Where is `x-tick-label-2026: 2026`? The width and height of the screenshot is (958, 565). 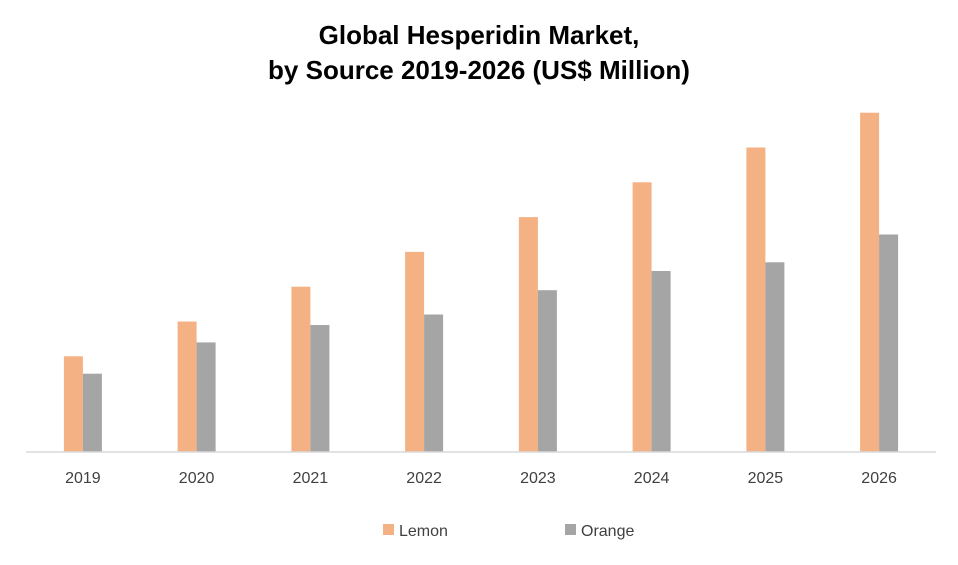 x-tick-label-2026: 2026 is located at coordinates (879, 478).